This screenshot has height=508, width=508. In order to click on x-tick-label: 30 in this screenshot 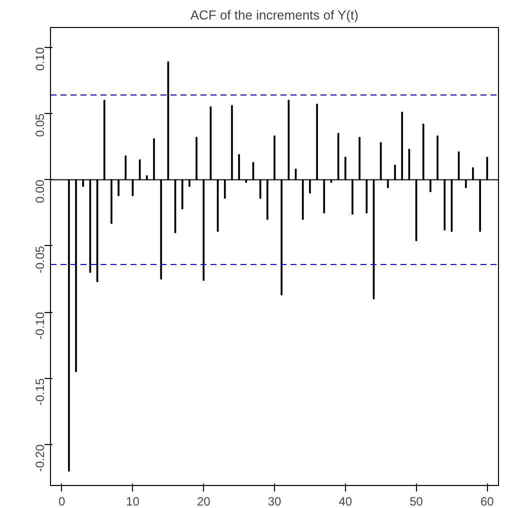, I will do `click(275, 501)`.